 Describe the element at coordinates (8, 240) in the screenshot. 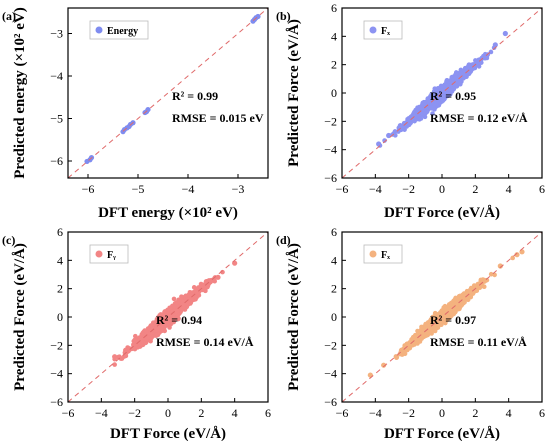

I see `panel-label: (c)` at that location.